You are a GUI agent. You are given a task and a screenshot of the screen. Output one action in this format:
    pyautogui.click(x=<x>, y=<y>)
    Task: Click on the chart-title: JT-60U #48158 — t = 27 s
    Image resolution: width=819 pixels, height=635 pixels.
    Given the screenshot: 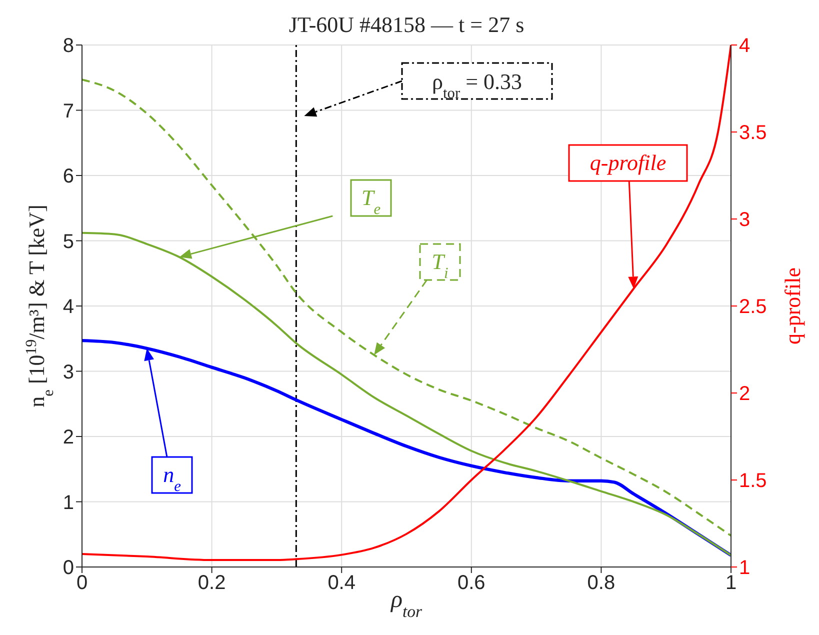 What is the action you would take?
    pyautogui.click(x=406, y=24)
    